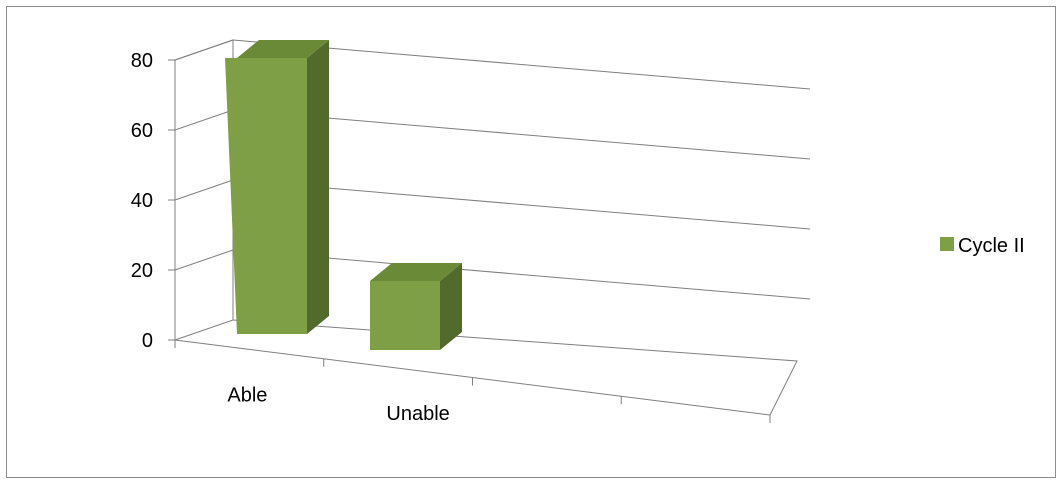  What do you see at coordinates (247, 395) in the screenshot?
I see `x-category-label: Able` at bounding box center [247, 395].